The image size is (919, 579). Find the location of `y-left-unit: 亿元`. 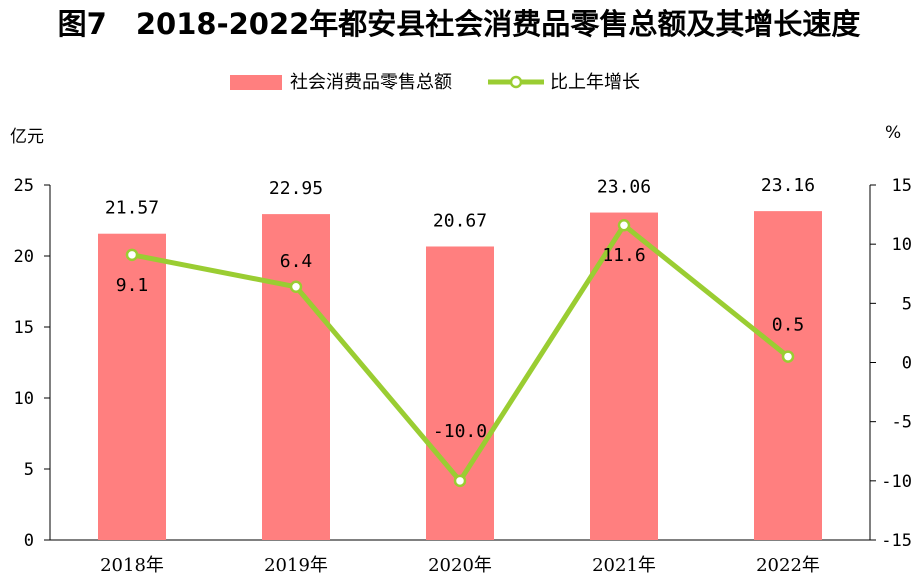

y-left-unit: 亿元 is located at coordinates (27, 137).